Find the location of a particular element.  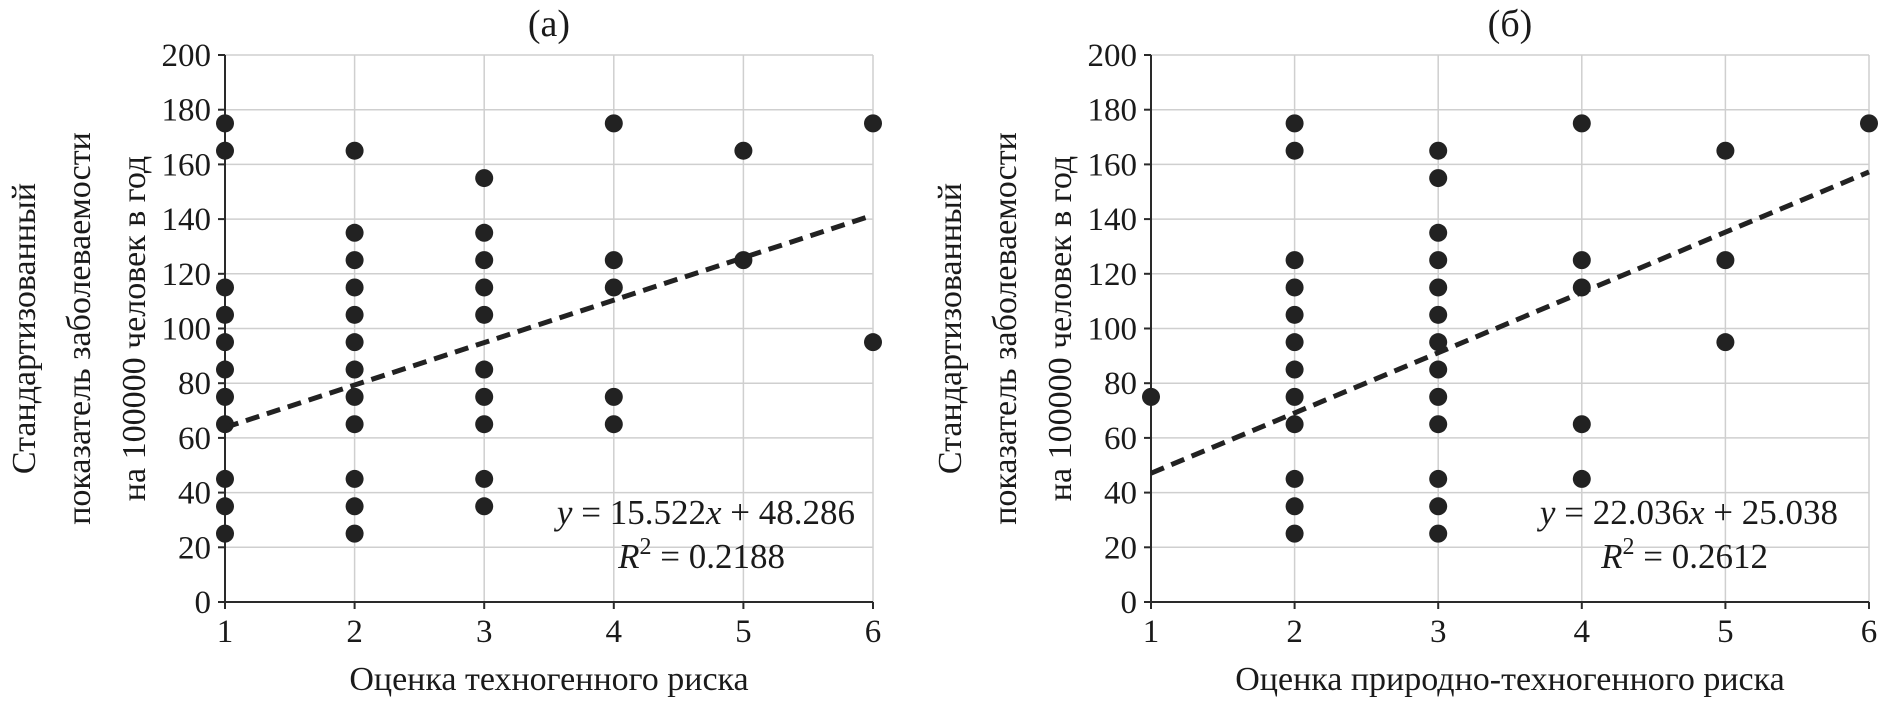

equation-slope: = 22.036 is located at coordinates (1622, 512).